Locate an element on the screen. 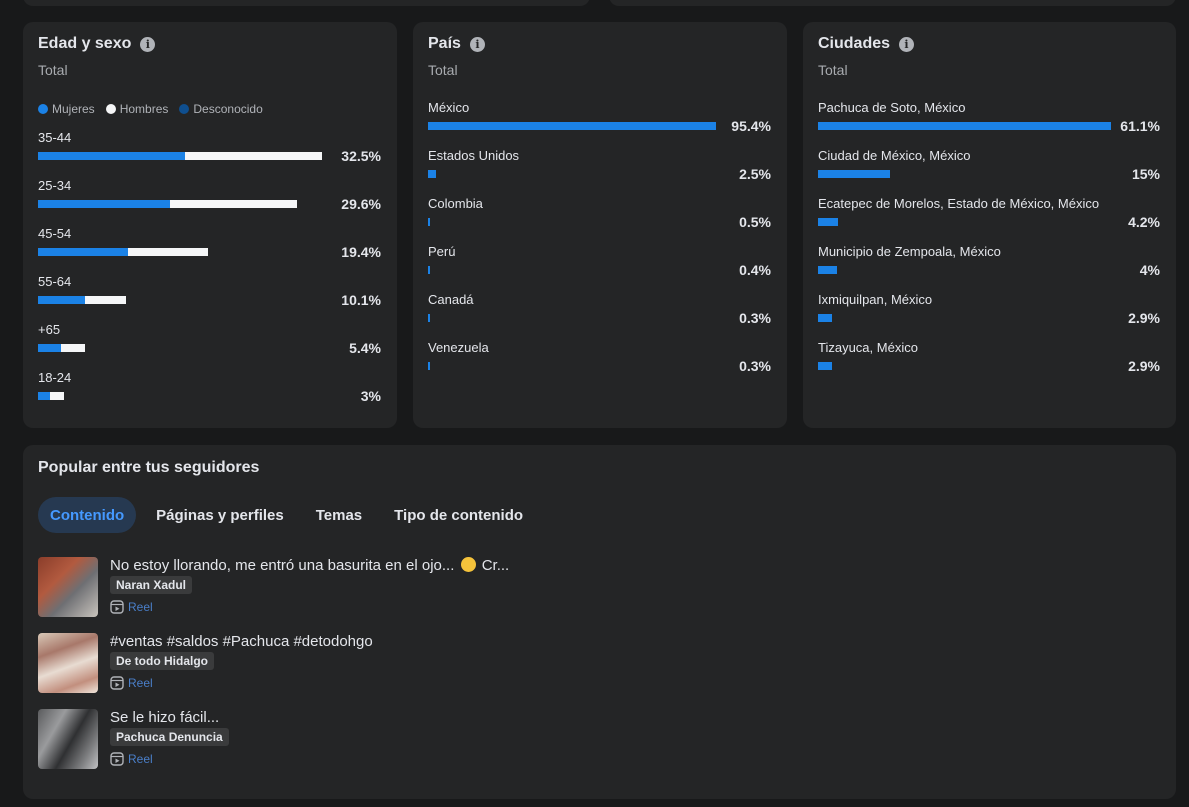 The height and width of the screenshot is (807, 1189). legend-women: Mujeres is located at coordinates (66, 109).